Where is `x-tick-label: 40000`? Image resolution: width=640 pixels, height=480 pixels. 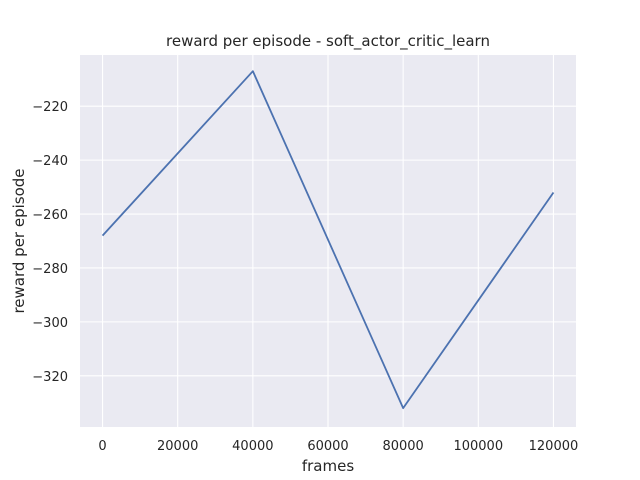
x-tick-label: 40000 is located at coordinates (252, 446).